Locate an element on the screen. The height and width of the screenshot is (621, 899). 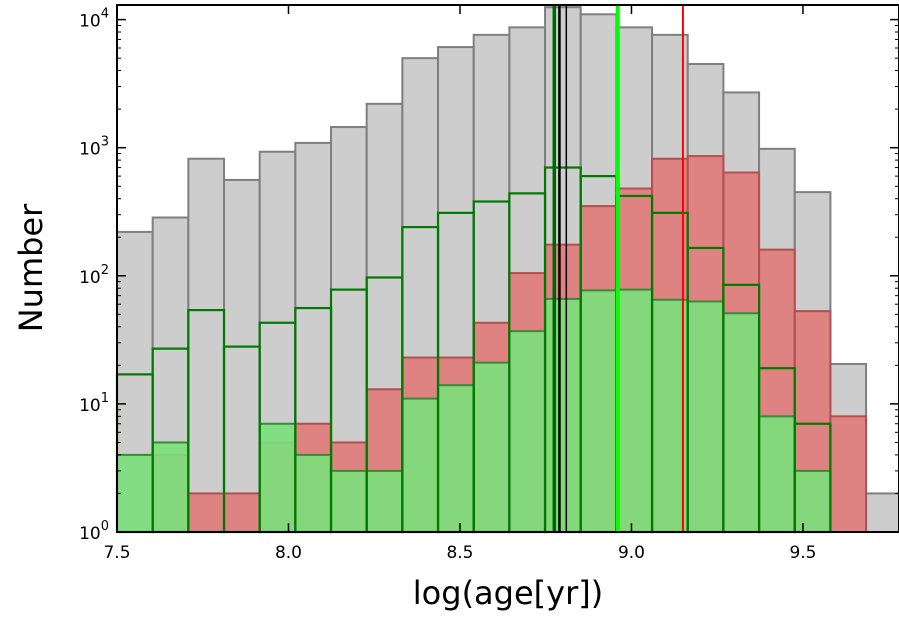
x-tick-label-4: 9.5 is located at coordinates (802, 553).